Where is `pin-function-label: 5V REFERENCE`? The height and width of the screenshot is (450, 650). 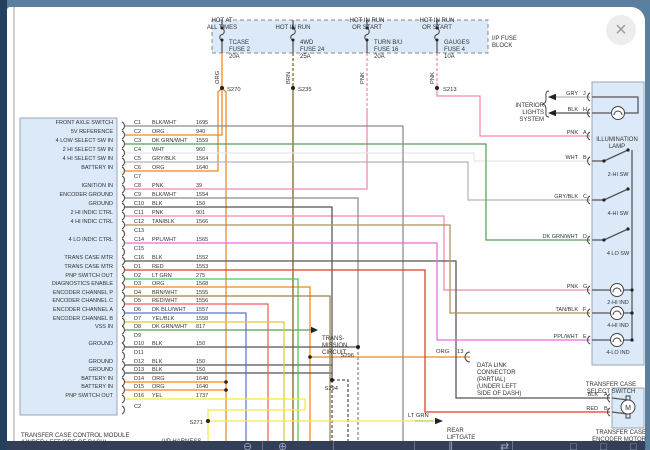
pin-function-label: 5V REFERENCE is located at coordinates (92, 132).